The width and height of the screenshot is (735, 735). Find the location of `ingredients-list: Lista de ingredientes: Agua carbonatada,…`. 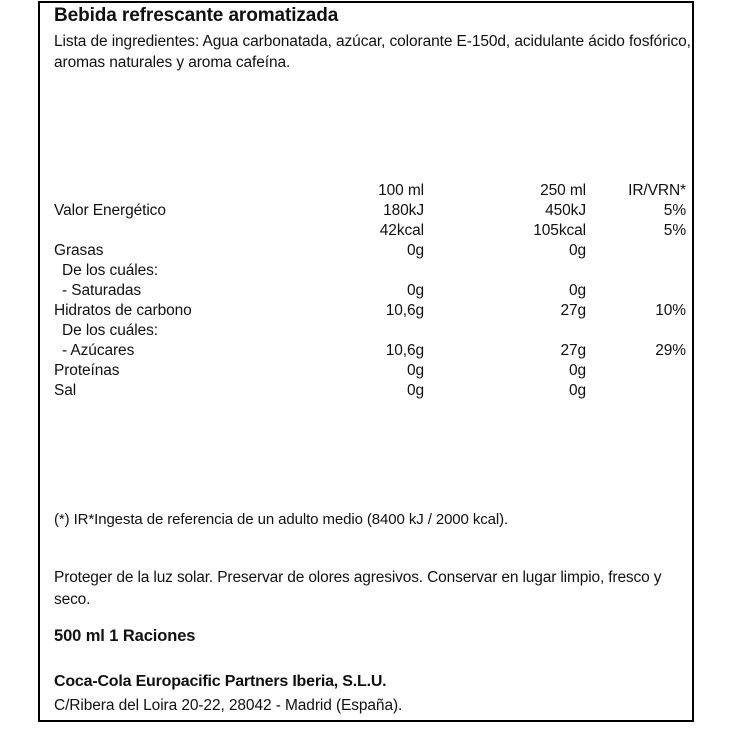

ingredients-list: Lista de ingredientes: Agua carbonatada,… is located at coordinates (372, 52).